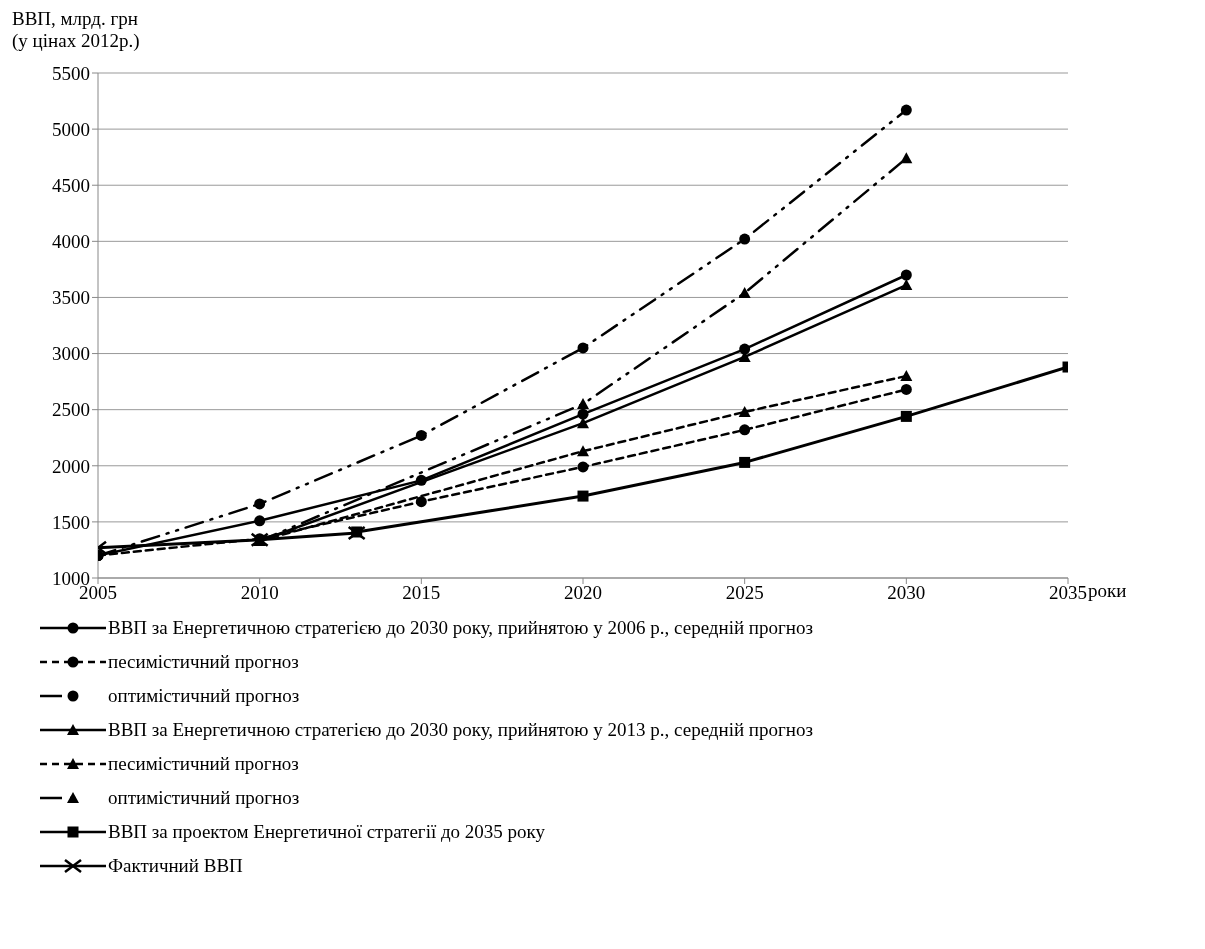 This screenshot has width=1205, height=949. Describe the element at coordinates (460, 627) in the screenshot. I see `legend-label: ВВП за Енергетичною стратегією до 2030 року, прийнятою у 2006 р., середній прогноз` at that location.